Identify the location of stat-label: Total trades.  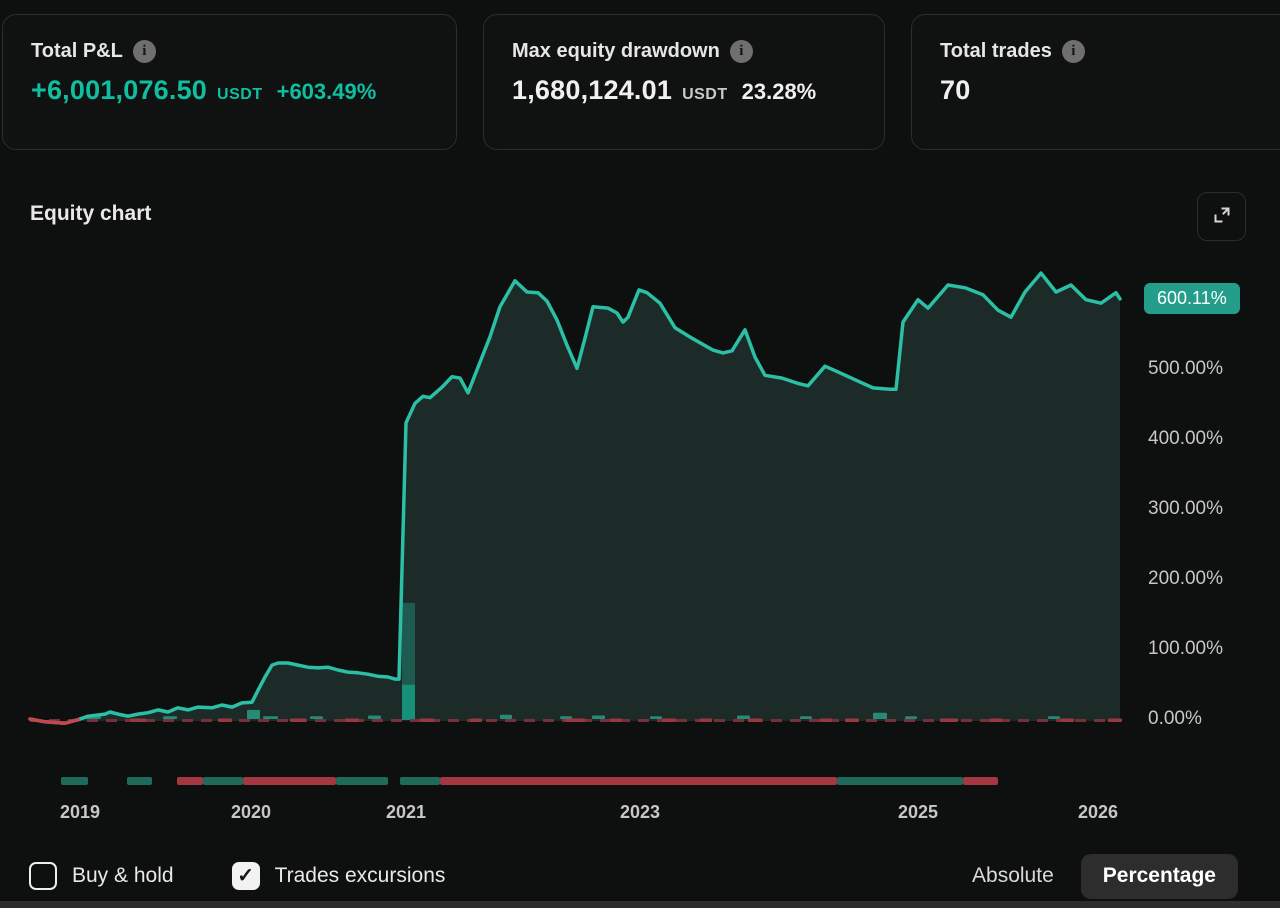
(996, 51).